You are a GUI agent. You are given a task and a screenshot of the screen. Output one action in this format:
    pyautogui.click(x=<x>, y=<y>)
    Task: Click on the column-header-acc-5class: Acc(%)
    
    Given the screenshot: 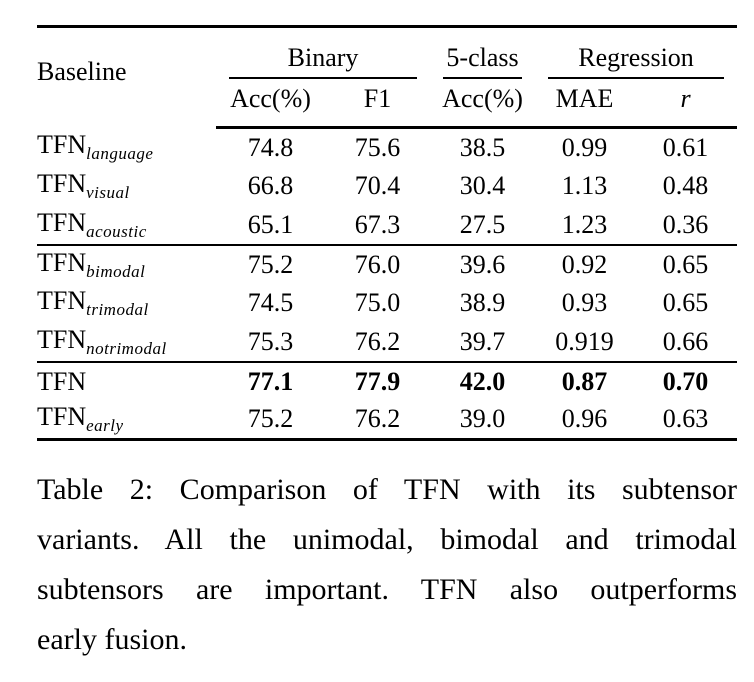 What is the action you would take?
    pyautogui.click(x=483, y=103)
    